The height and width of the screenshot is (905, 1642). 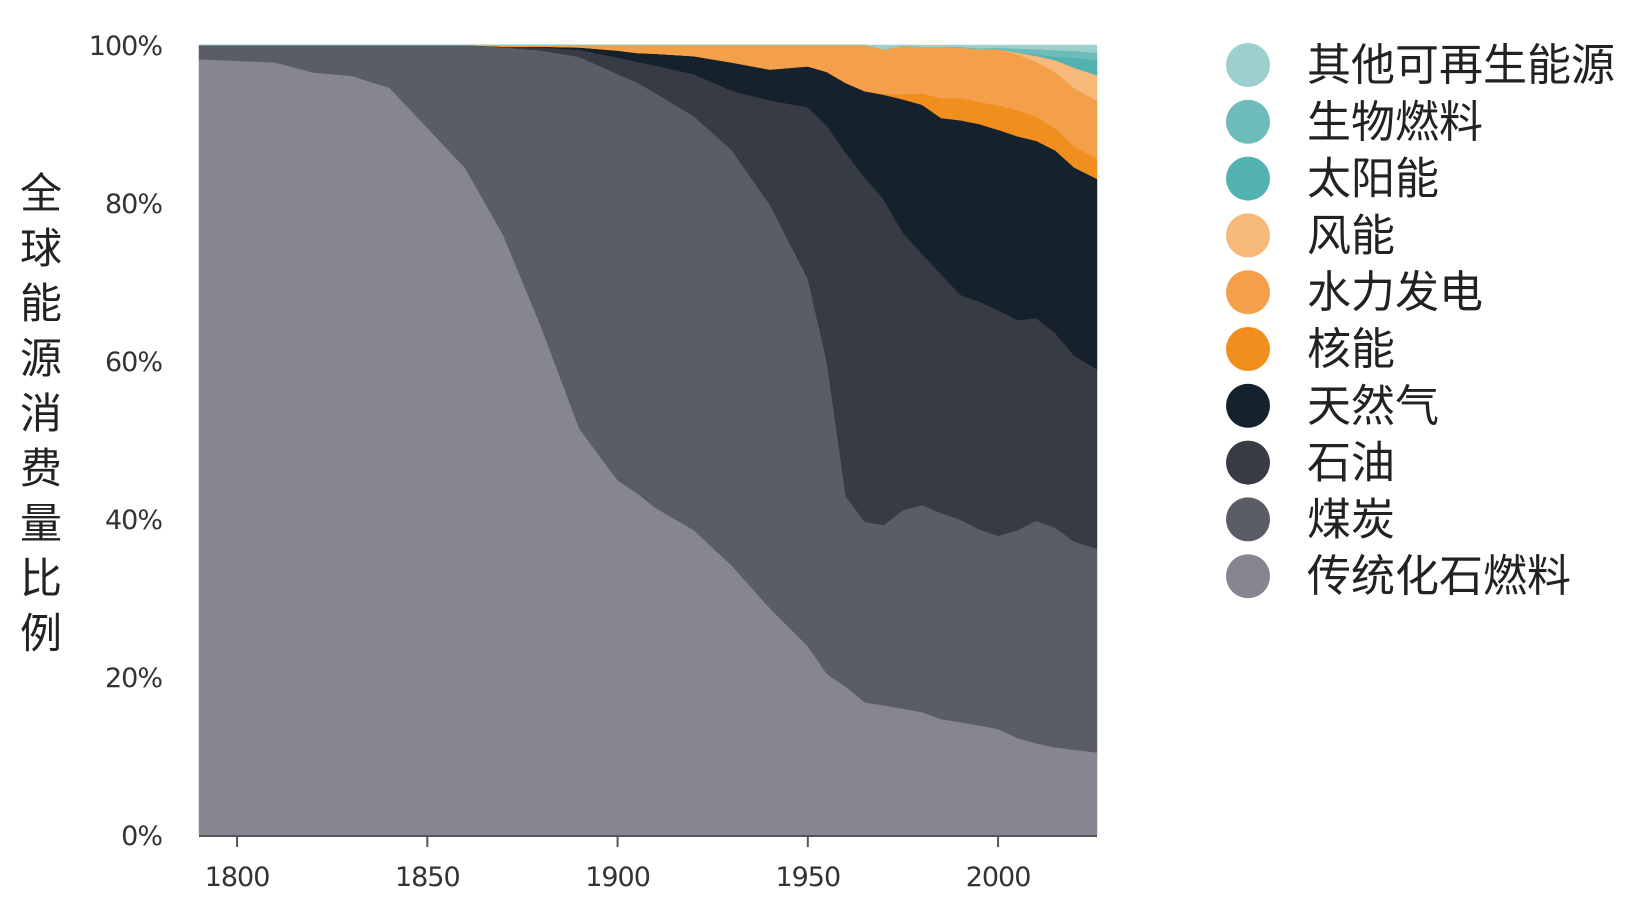 What do you see at coordinates (1395, 122) in the screenshot?
I see `legend-label: 生物燃料` at bounding box center [1395, 122].